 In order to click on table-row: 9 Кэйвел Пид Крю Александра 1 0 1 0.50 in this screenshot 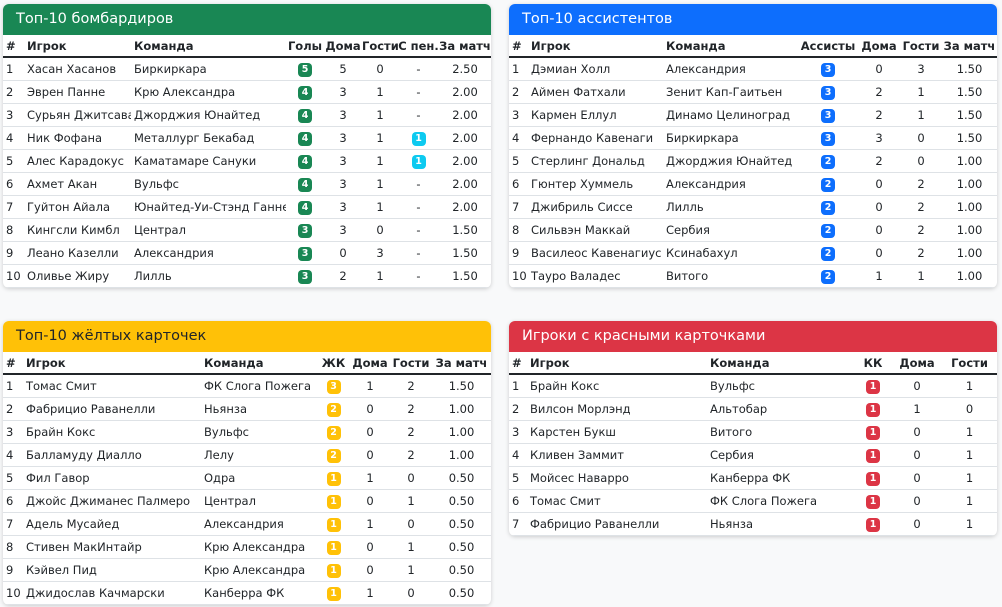, I will do `click(247, 570)`.